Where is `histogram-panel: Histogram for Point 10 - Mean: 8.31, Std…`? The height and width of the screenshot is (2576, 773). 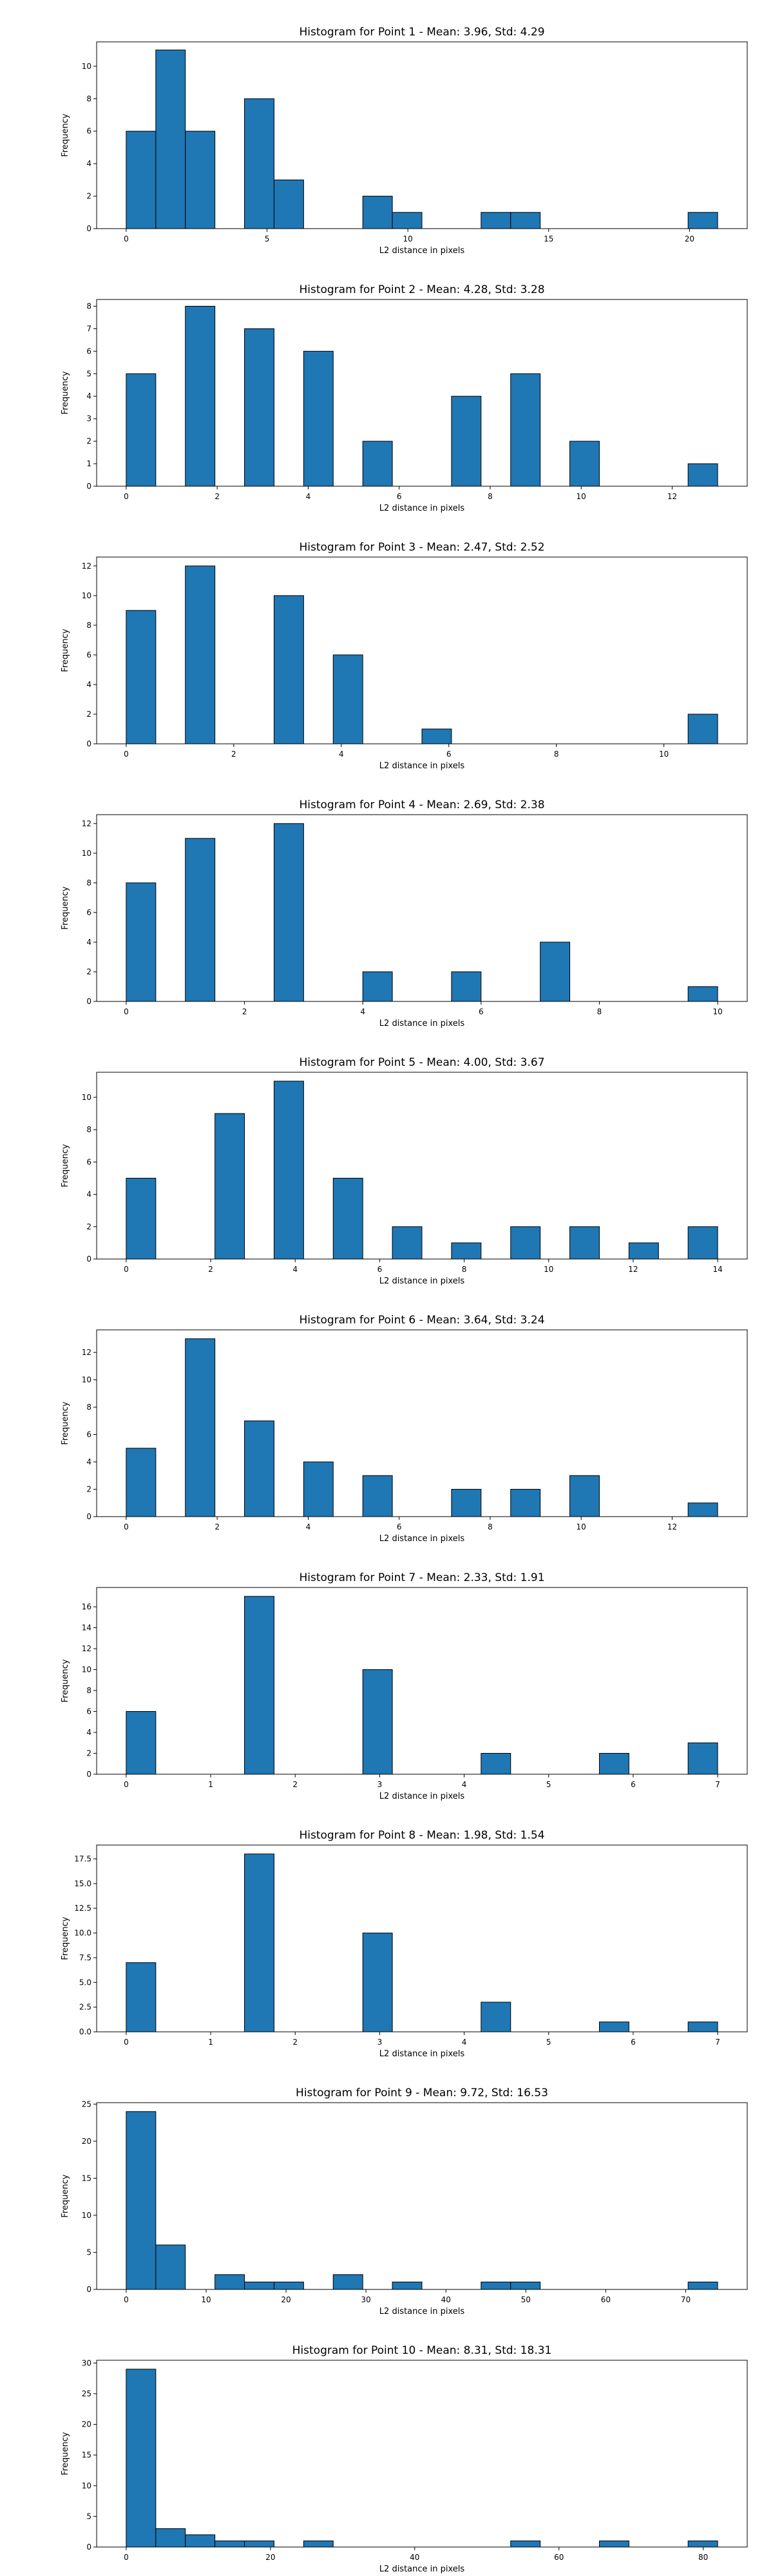
histogram-panel: Histogram for Point 10 - Mean: 8.31, Std… is located at coordinates (404, 2459).